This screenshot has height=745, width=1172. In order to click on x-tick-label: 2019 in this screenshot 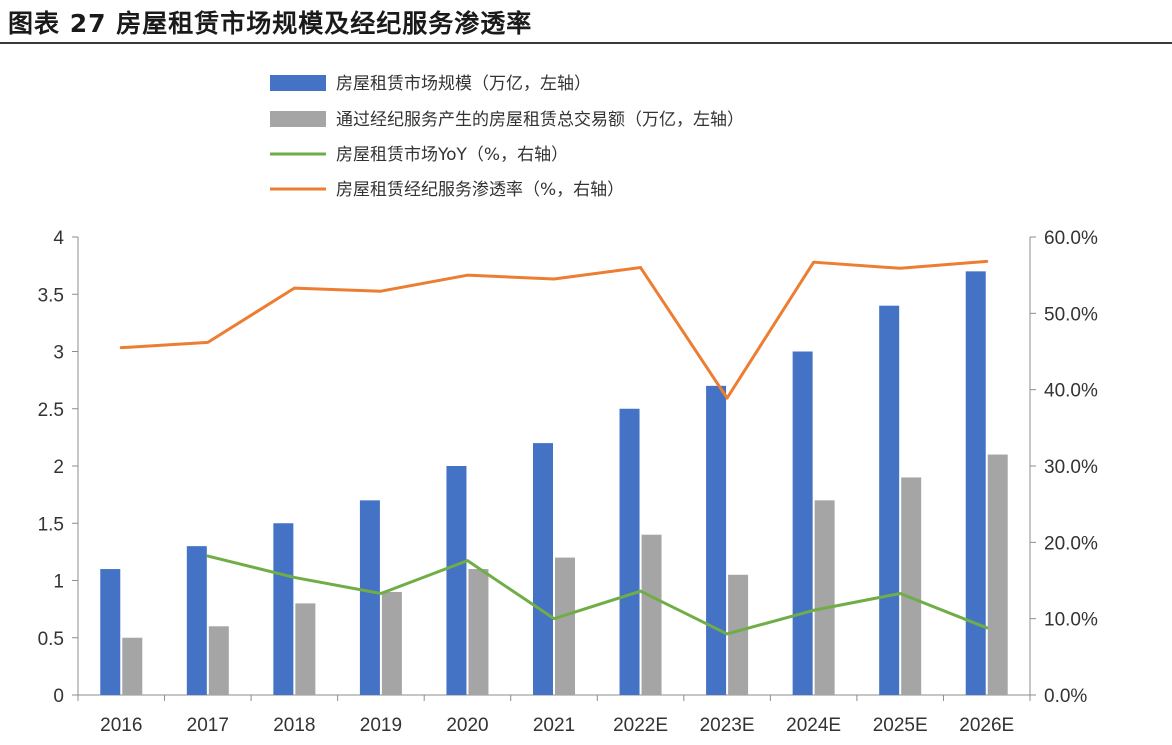, I will do `click(381, 725)`.